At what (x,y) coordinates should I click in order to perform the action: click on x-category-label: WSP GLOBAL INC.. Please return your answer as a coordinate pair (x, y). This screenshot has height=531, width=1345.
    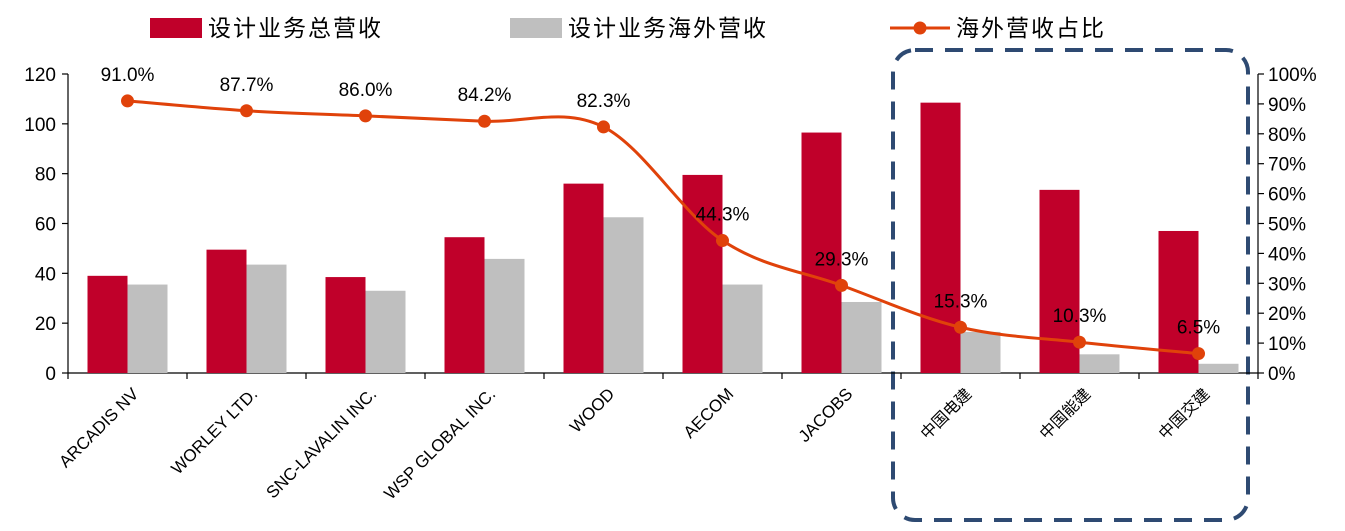
    Looking at the image, I should click on (439, 443).